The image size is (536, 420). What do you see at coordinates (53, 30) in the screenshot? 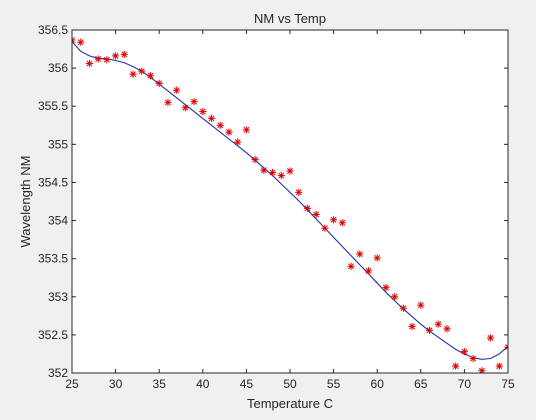
I see `y-tick-label: 356.5` at bounding box center [53, 30].